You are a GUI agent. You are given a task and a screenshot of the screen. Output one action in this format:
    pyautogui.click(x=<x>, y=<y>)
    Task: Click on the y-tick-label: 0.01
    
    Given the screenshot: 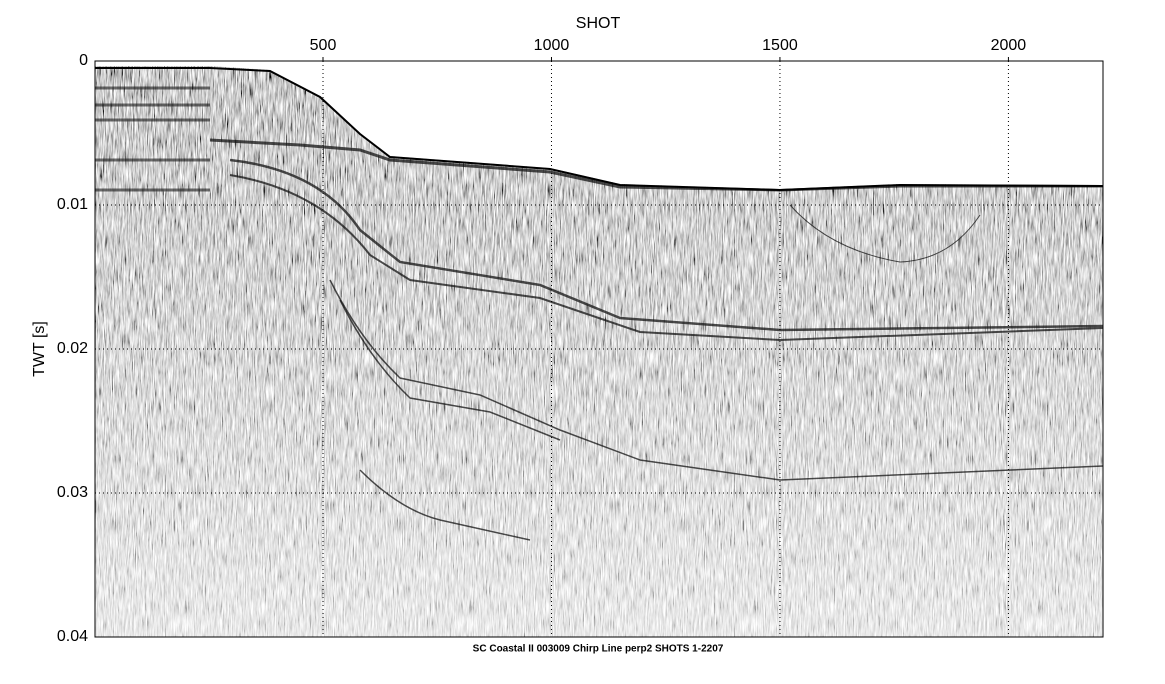 What is the action you would take?
    pyautogui.click(x=72, y=204)
    